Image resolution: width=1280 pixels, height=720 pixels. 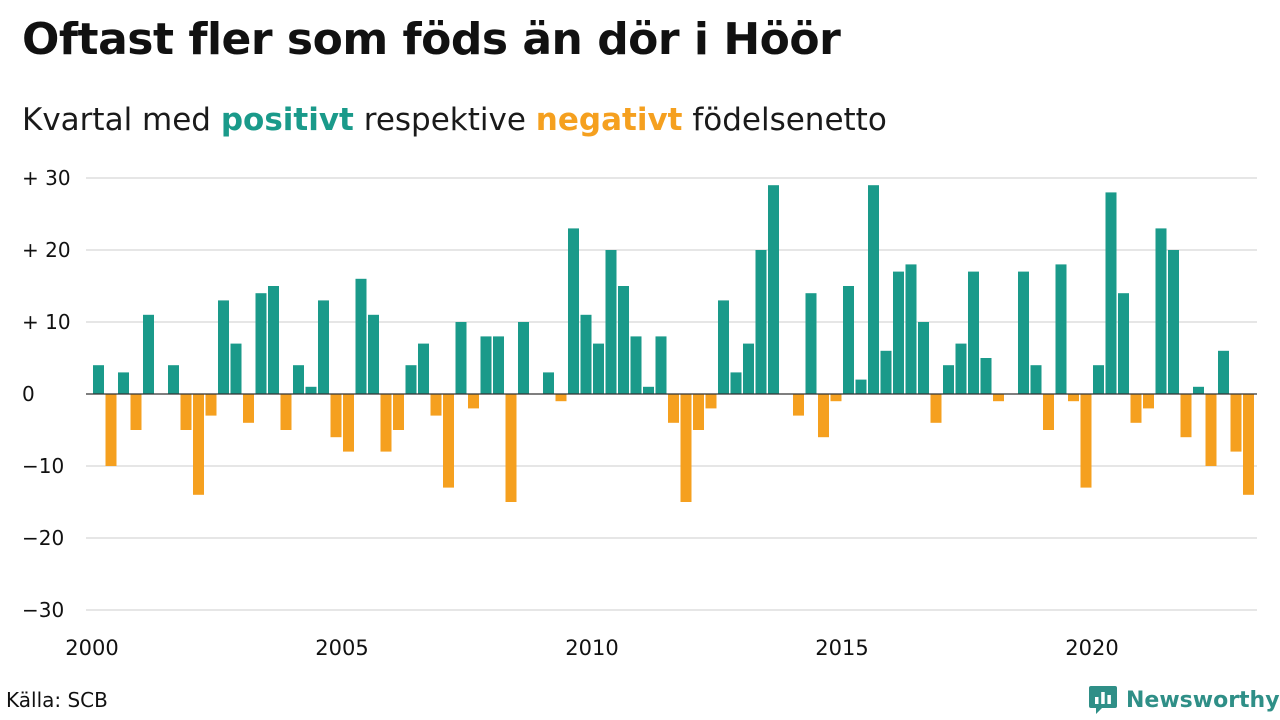 What do you see at coordinates (636, 365) in the screenshot?
I see `bar-2010-q4` at bounding box center [636, 365].